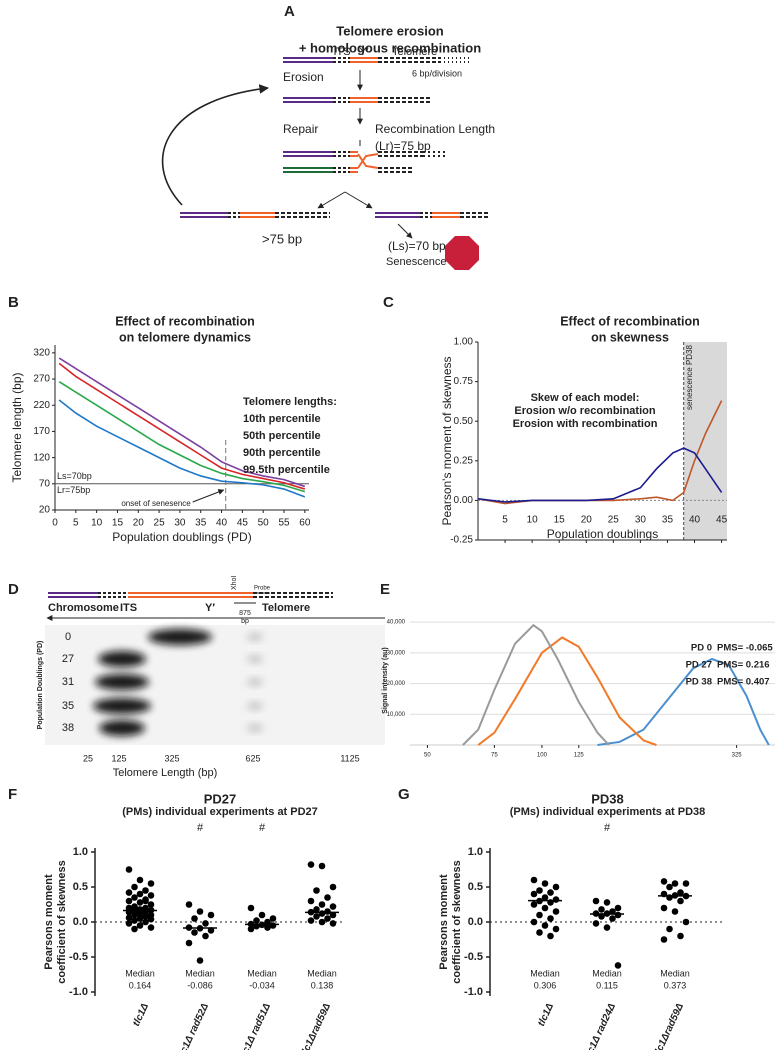 Image resolution: width=781 pixels, height=1050 pixels. What do you see at coordinates (358, 200) in the screenshot?
I see `arrow` at bounding box center [358, 200].